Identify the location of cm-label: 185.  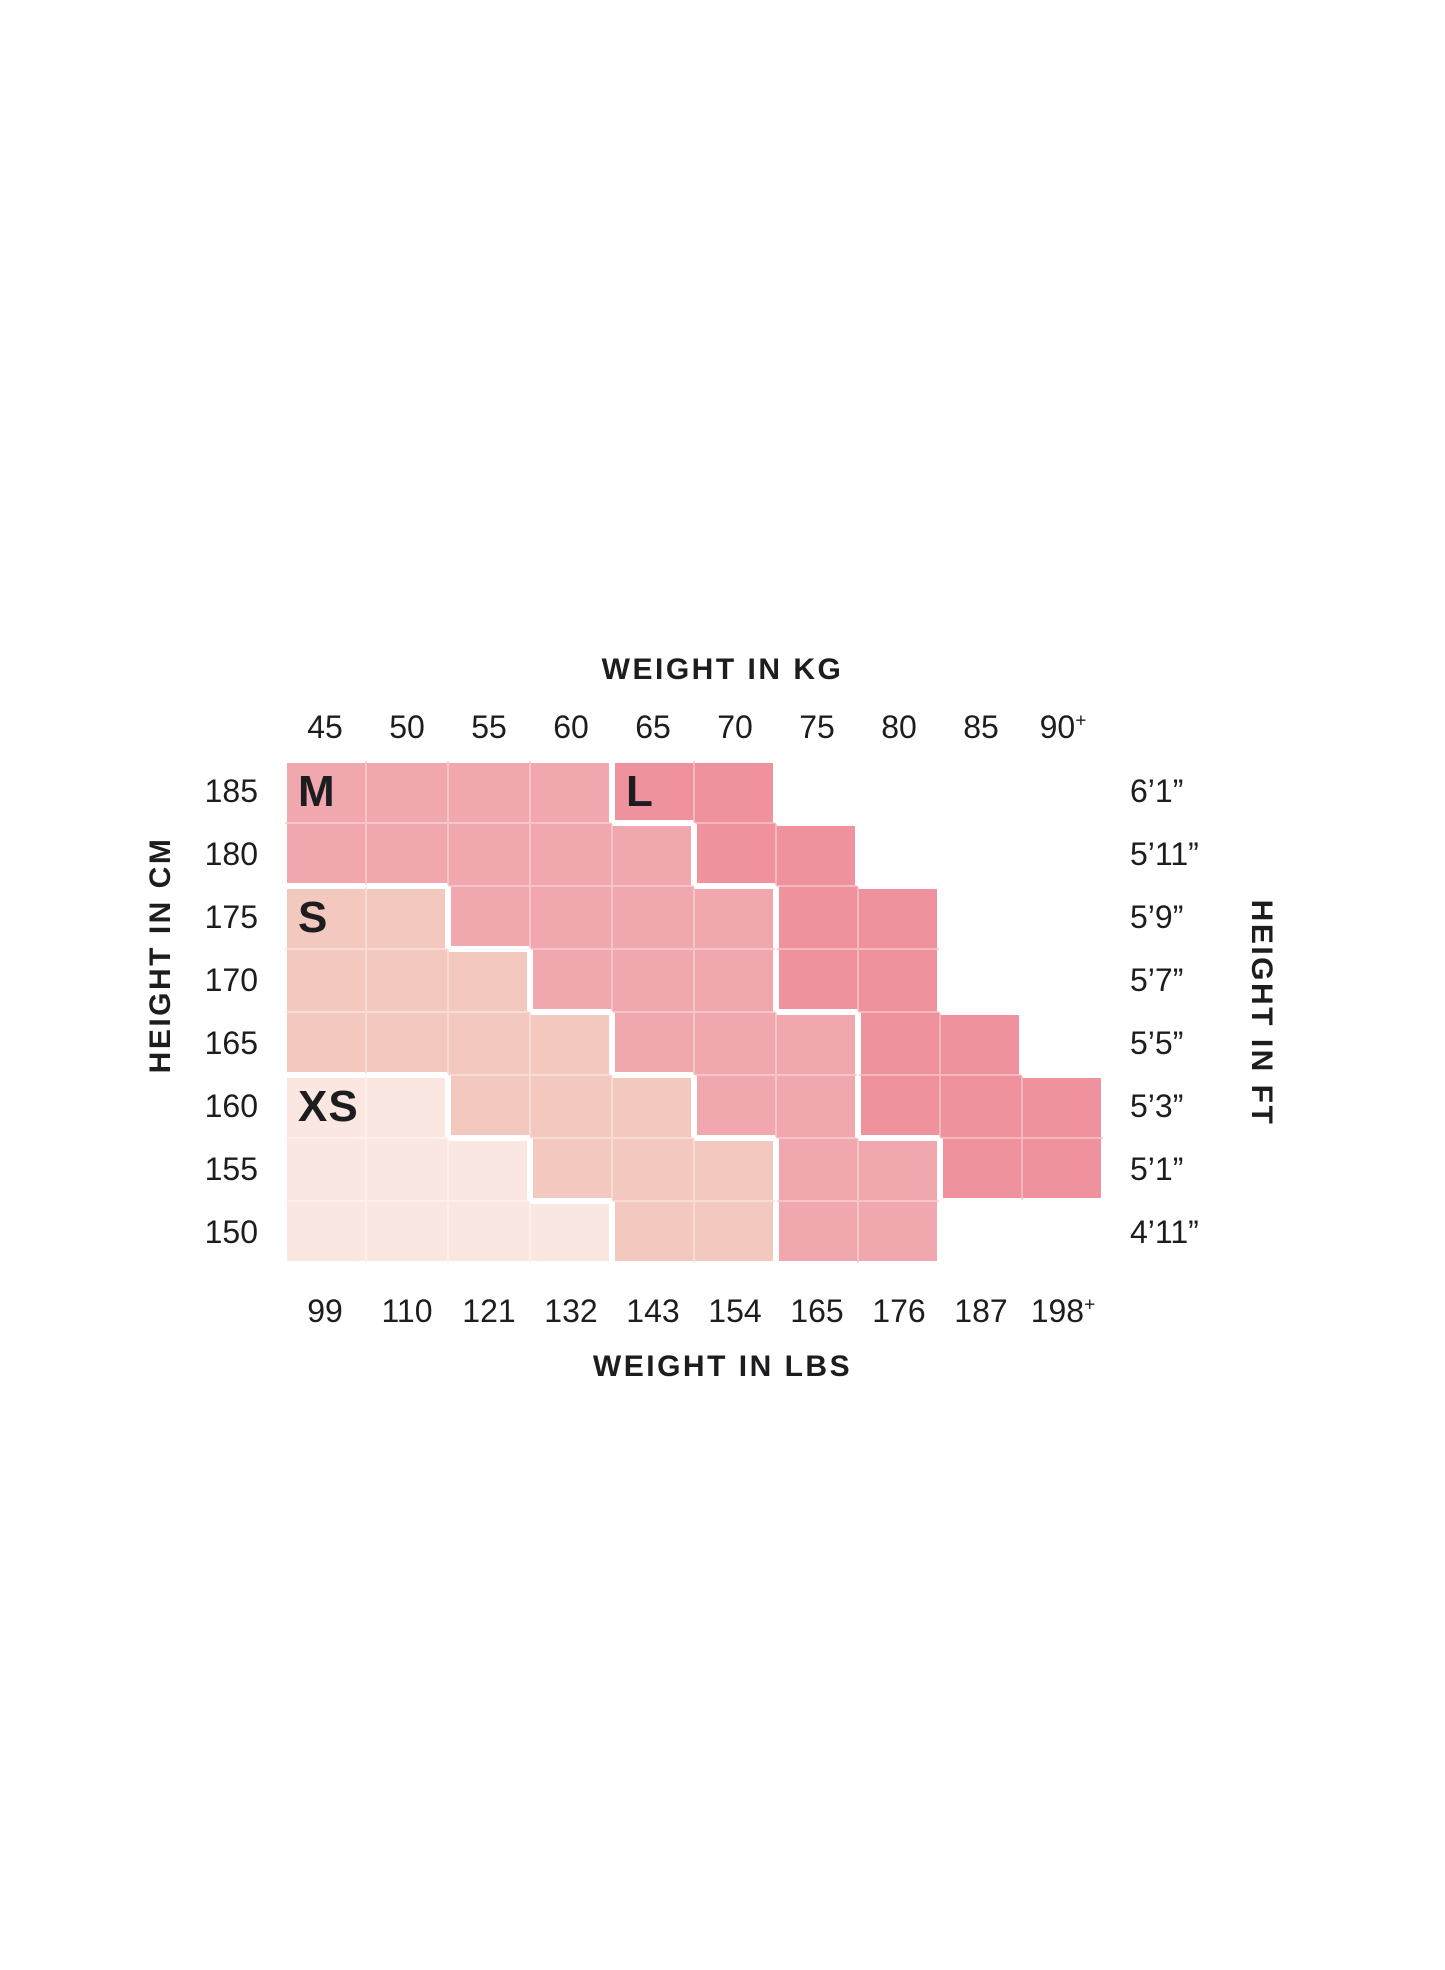
(231, 791).